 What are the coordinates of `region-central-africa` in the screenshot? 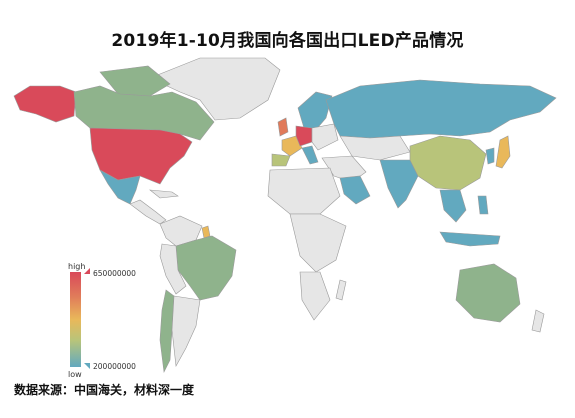 It's located at (318, 243).